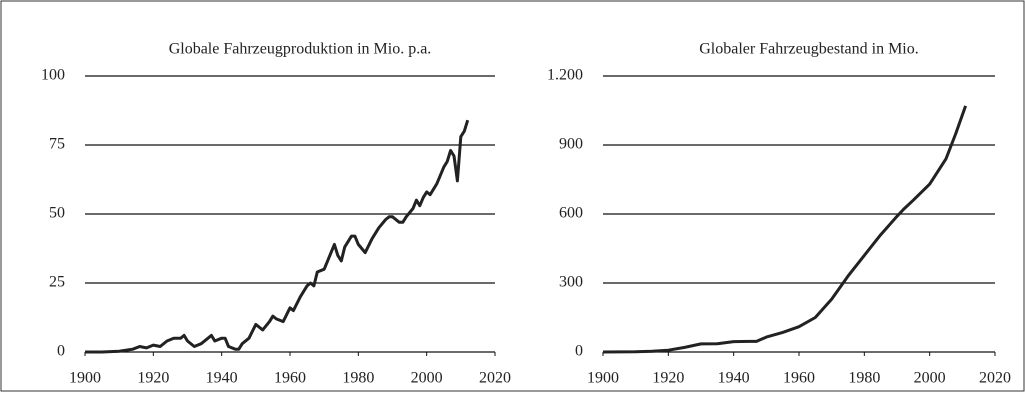 The width and height of the screenshot is (1025, 403). Describe the element at coordinates (53, 75) in the screenshot. I see `y-tick-label: 100` at that location.